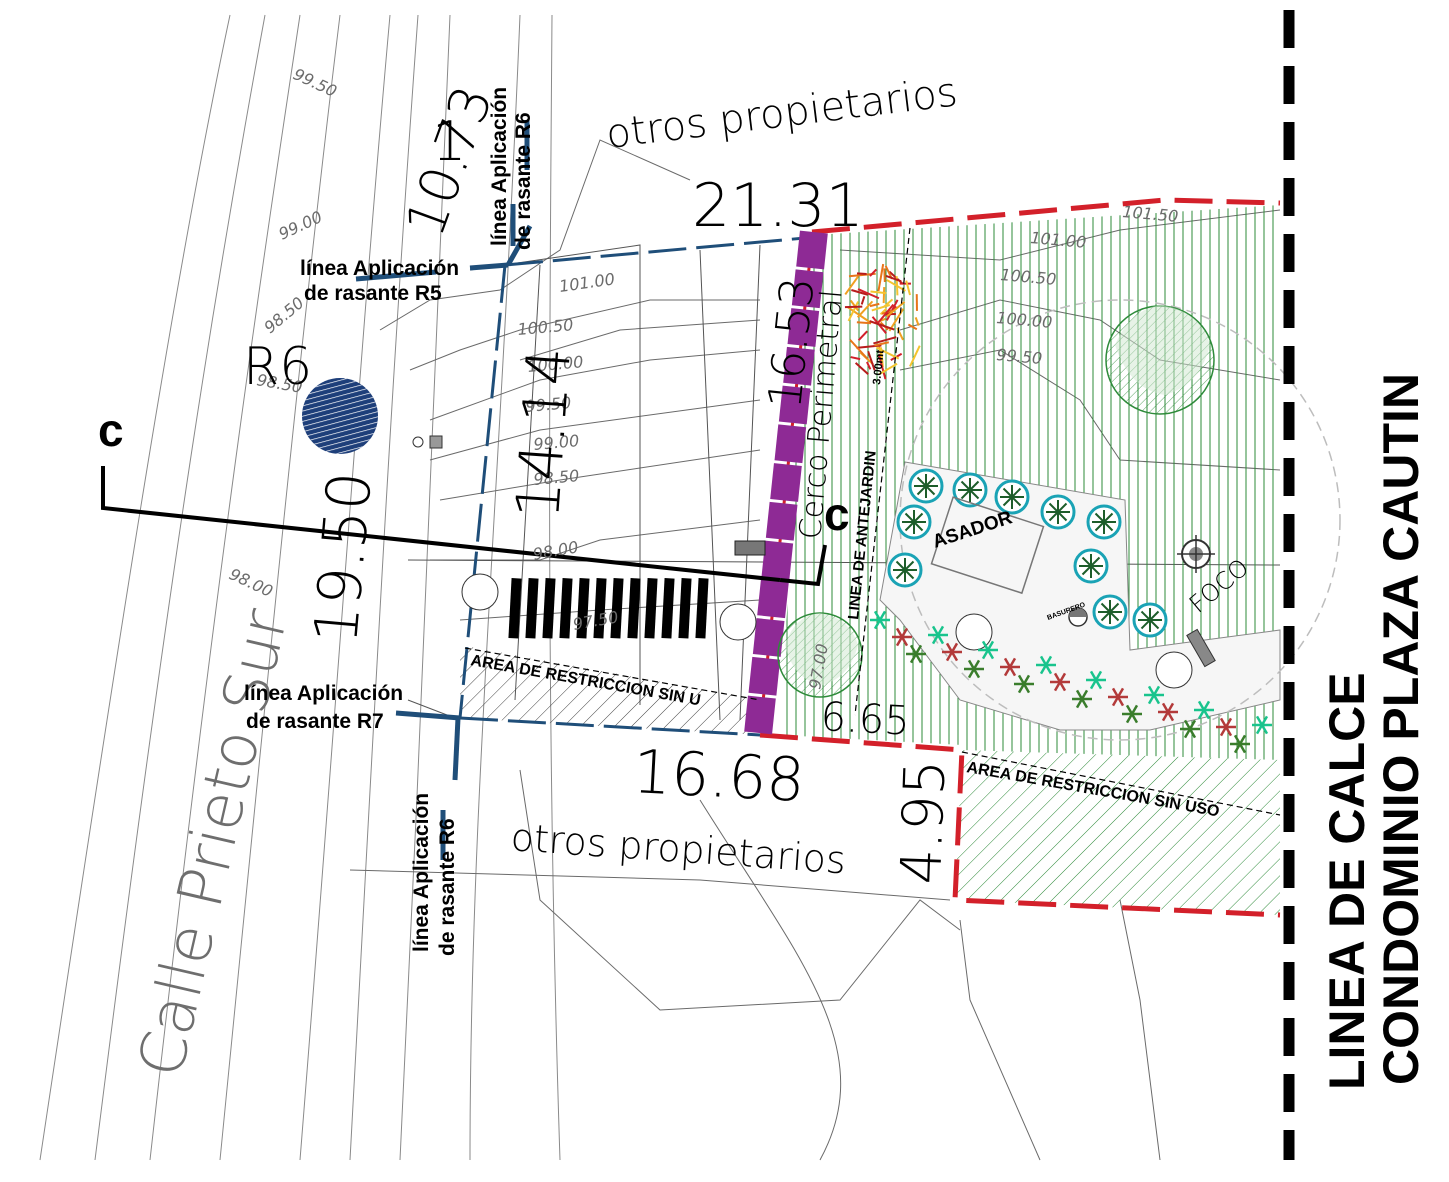  I want to click on dim-step-v: 4.95, so click(923, 822).